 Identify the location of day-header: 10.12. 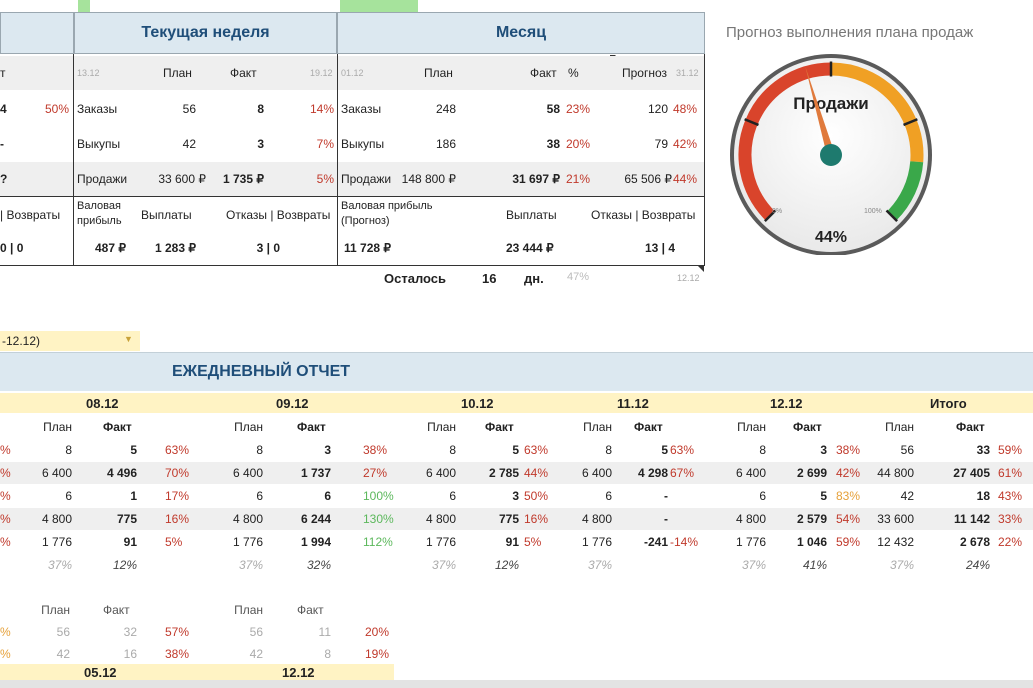
(477, 403).